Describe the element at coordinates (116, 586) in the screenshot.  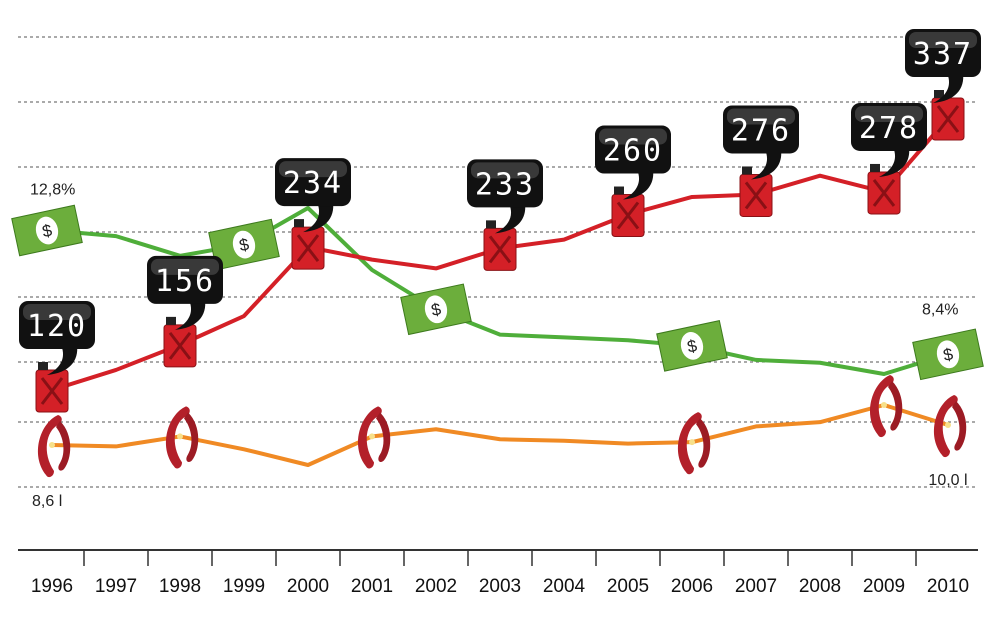
I see `x-tick-label: 1997` at that location.